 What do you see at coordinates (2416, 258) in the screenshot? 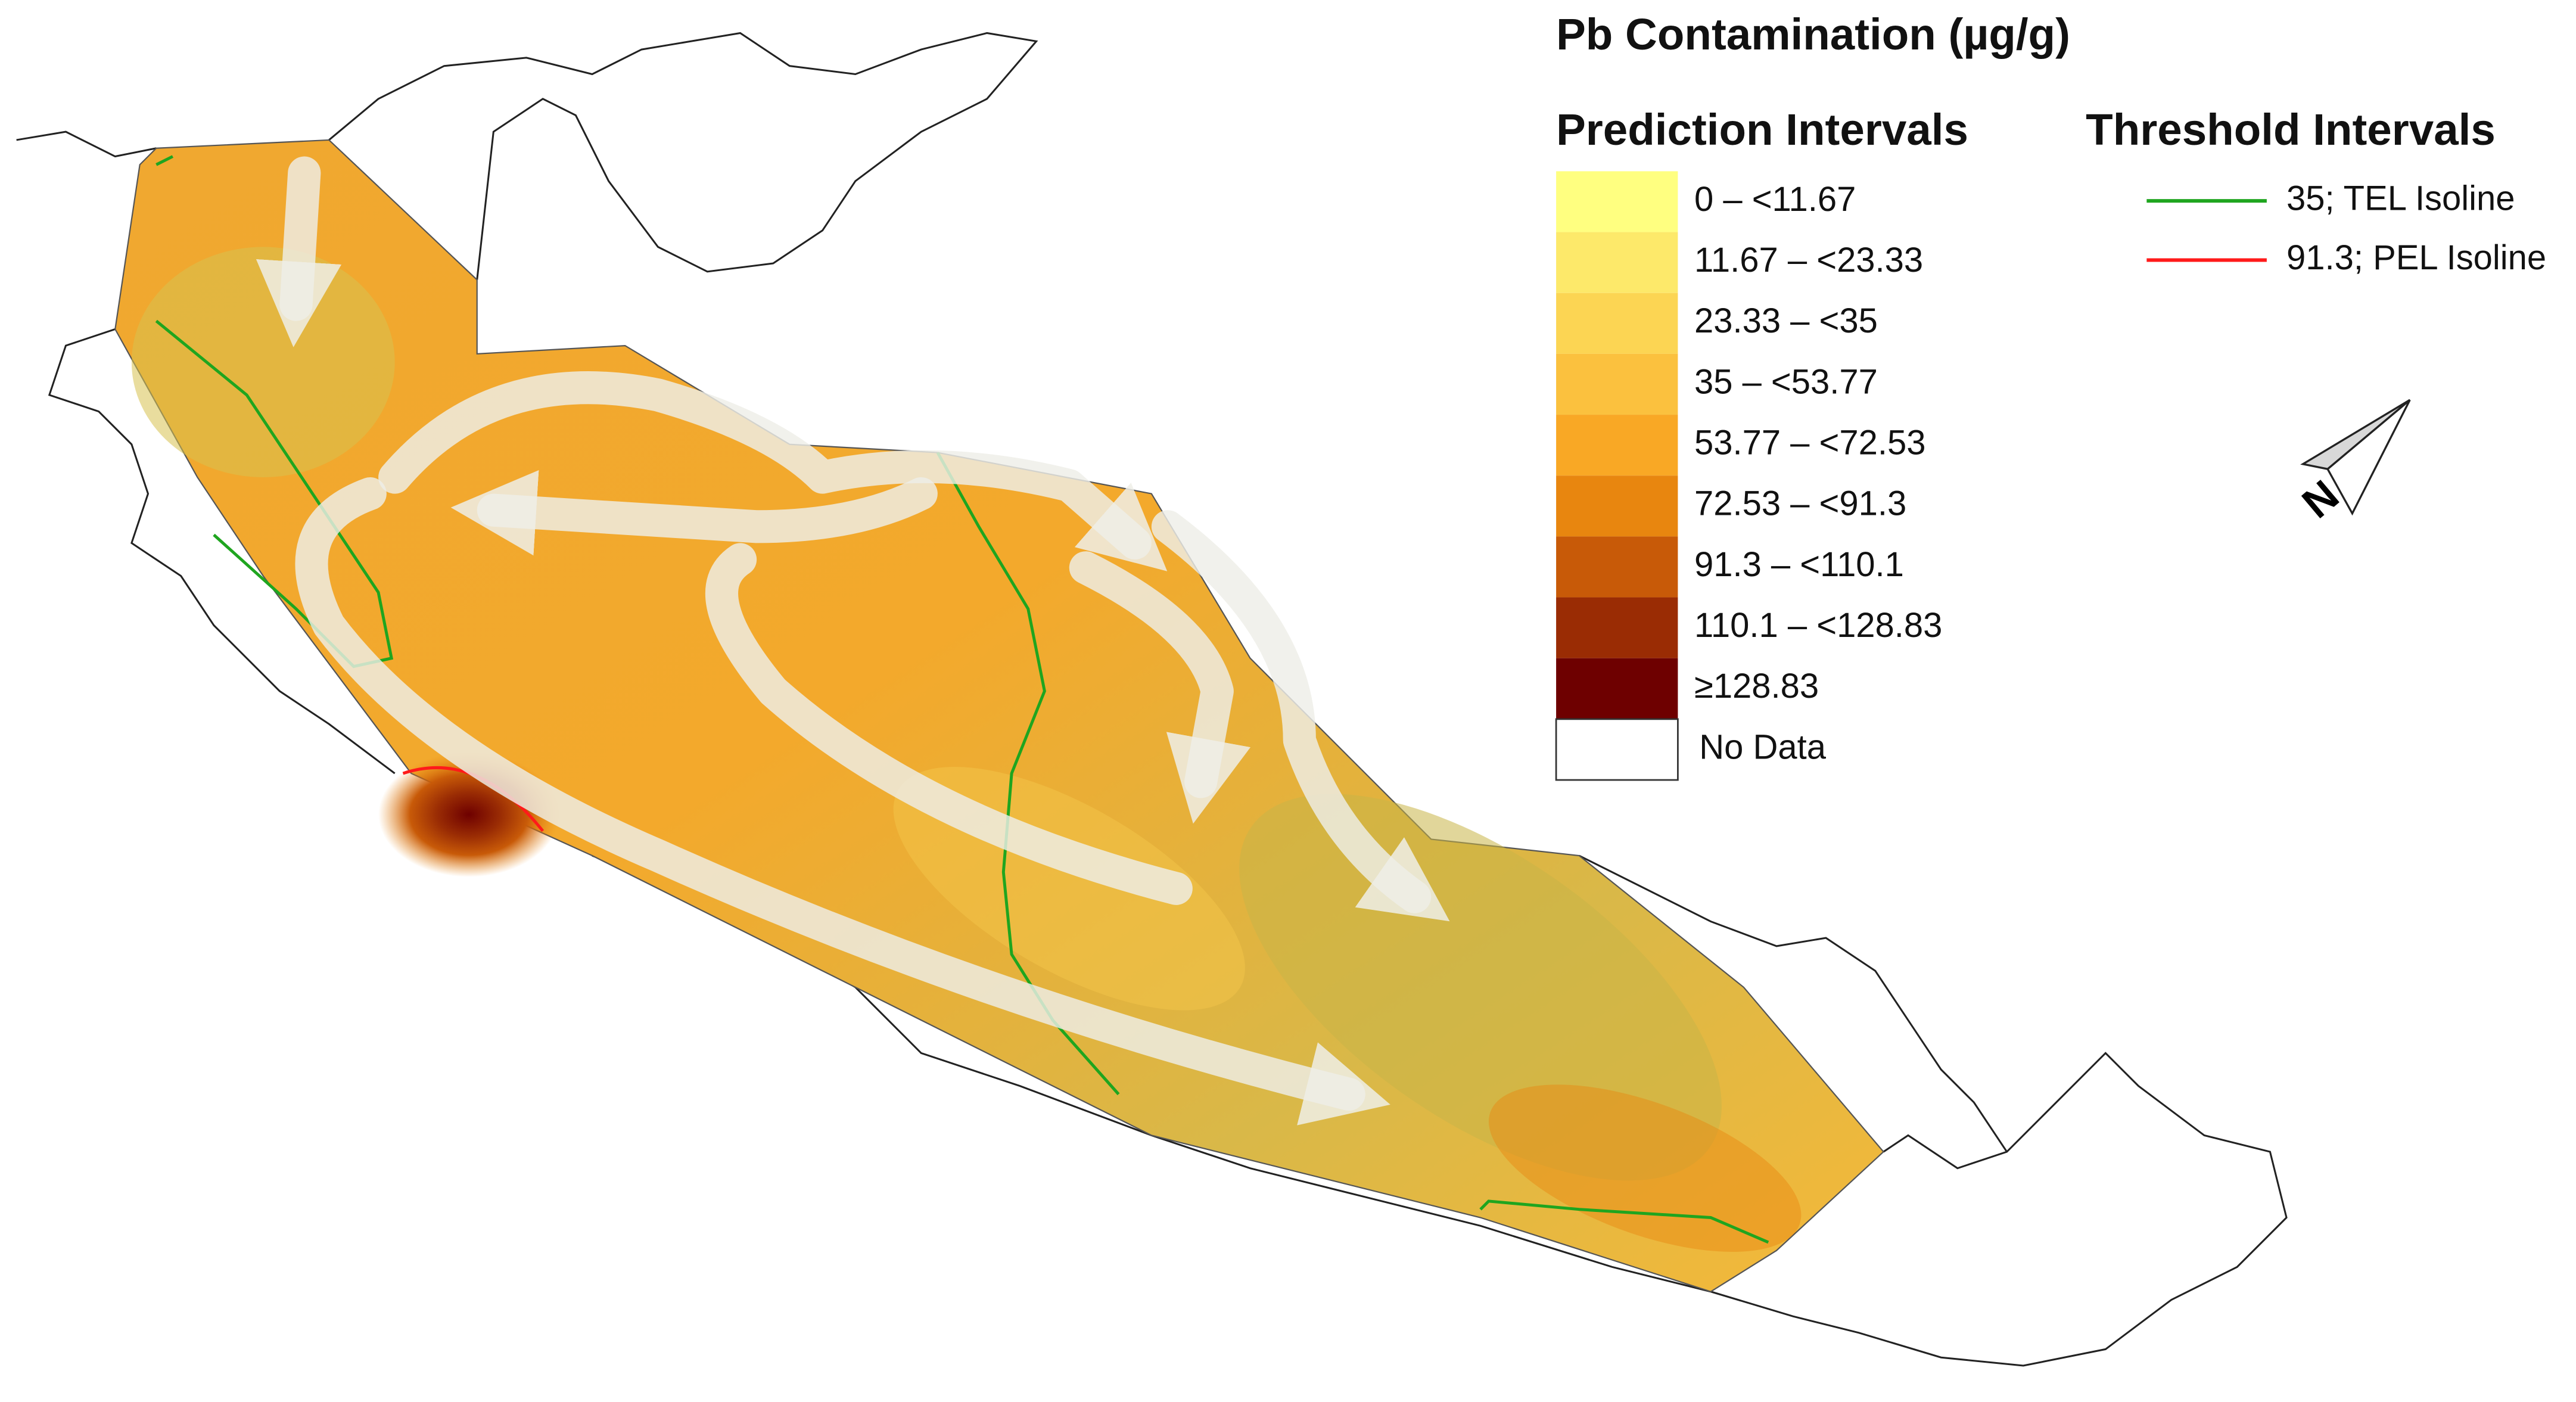
I see `legend-label: 91.3; PEL Isoline` at bounding box center [2416, 258].